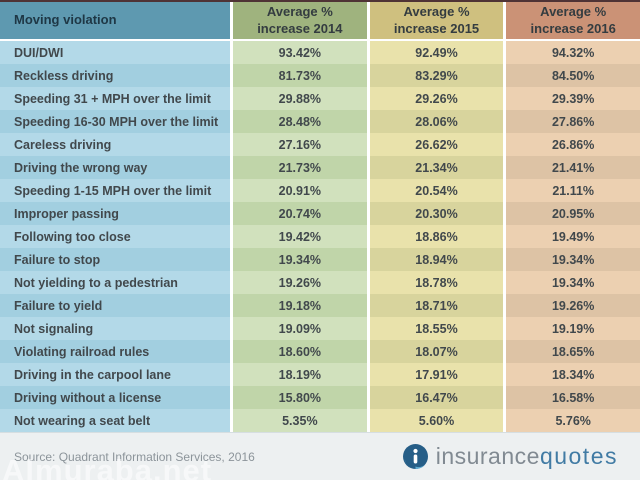  What do you see at coordinates (115, 328) in the screenshot?
I see `violation-label: Not signaling` at bounding box center [115, 328].